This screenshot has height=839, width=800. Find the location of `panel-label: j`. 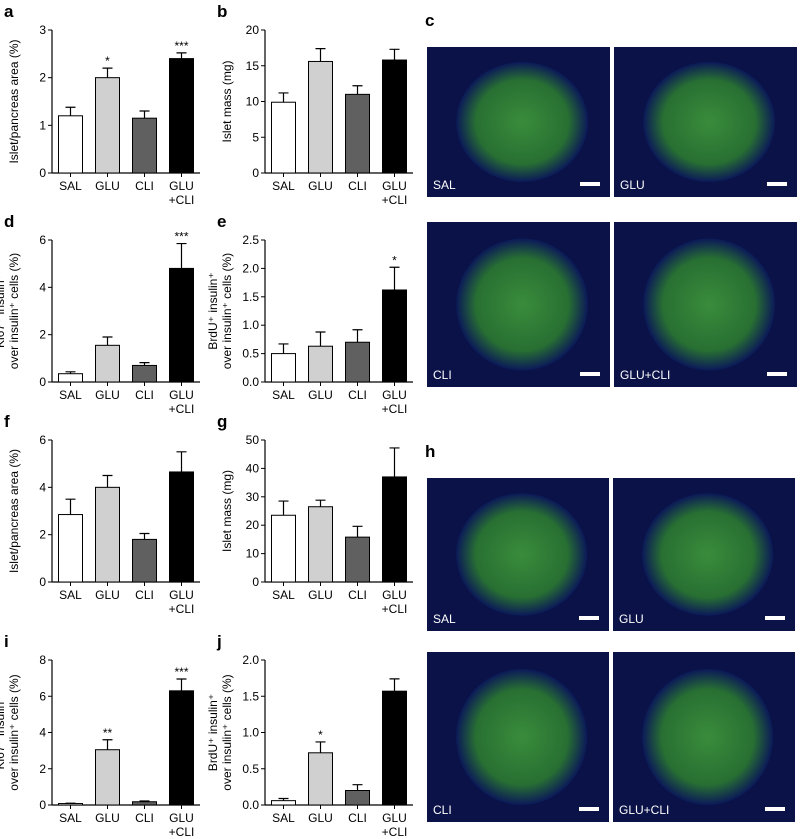

panel-label: j is located at coordinates (219, 641).